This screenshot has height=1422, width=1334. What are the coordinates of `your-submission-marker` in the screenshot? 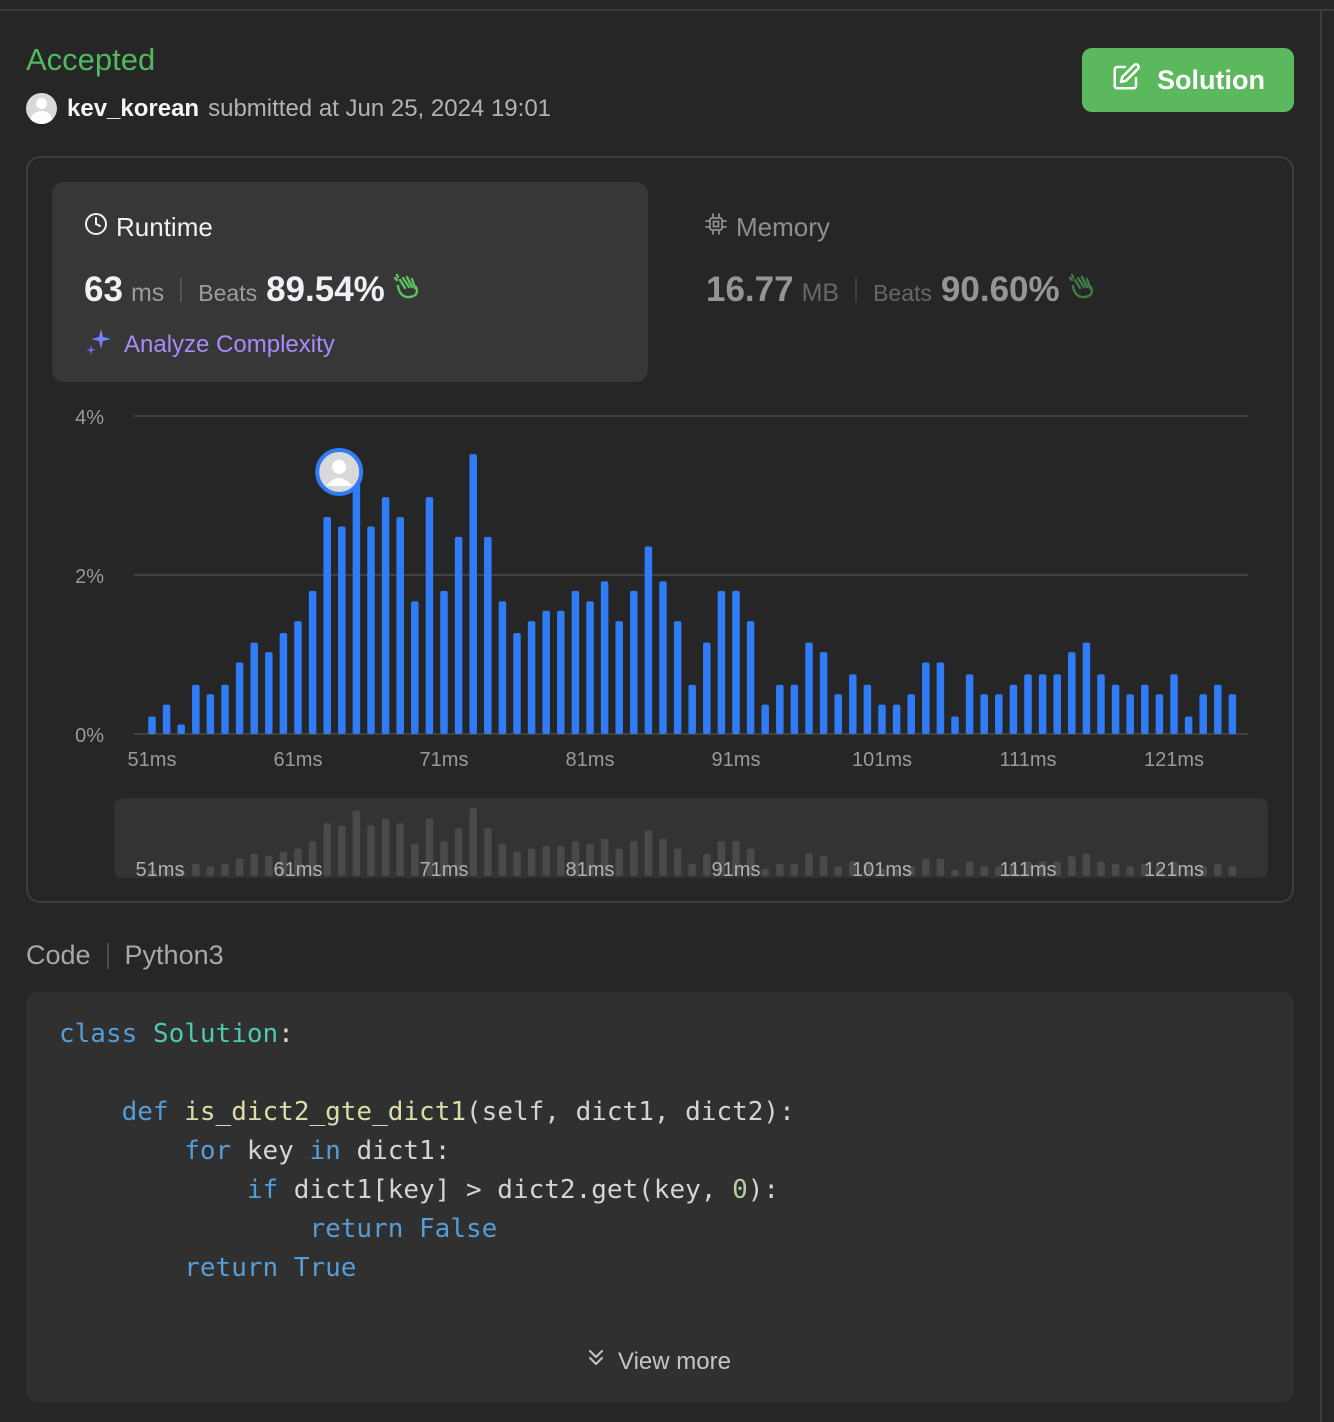 It's located at (339, 471).